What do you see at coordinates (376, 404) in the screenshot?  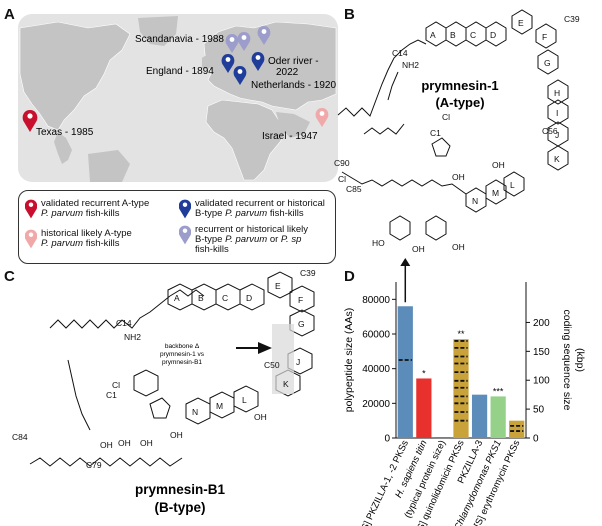 I see `y-tick-label: 20000` at bounding box center [376, 404].